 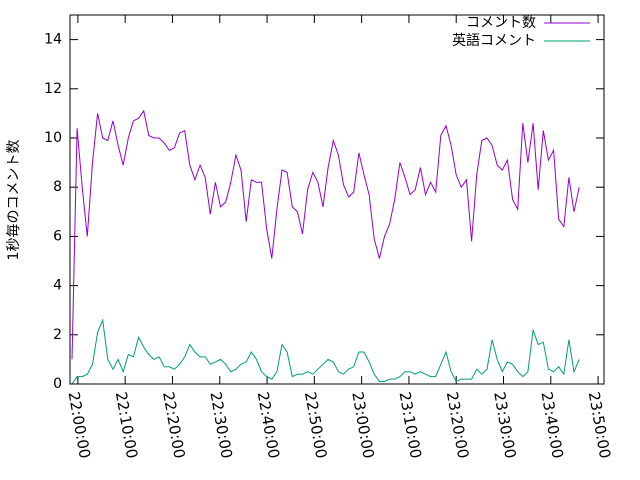 What do you see at coordinates (53, 40) in the screenshot?
I see `y-tick-label: 14` at bounding box center [53, 40].